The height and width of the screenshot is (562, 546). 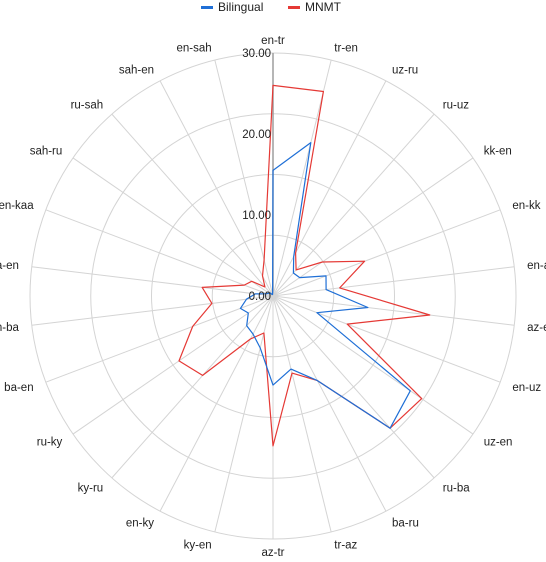 What do you see at coordinates (9, 266) in the screenshot?
I see `axis-label-kaa-en: kaa-en` at bounding box center [9, 266].